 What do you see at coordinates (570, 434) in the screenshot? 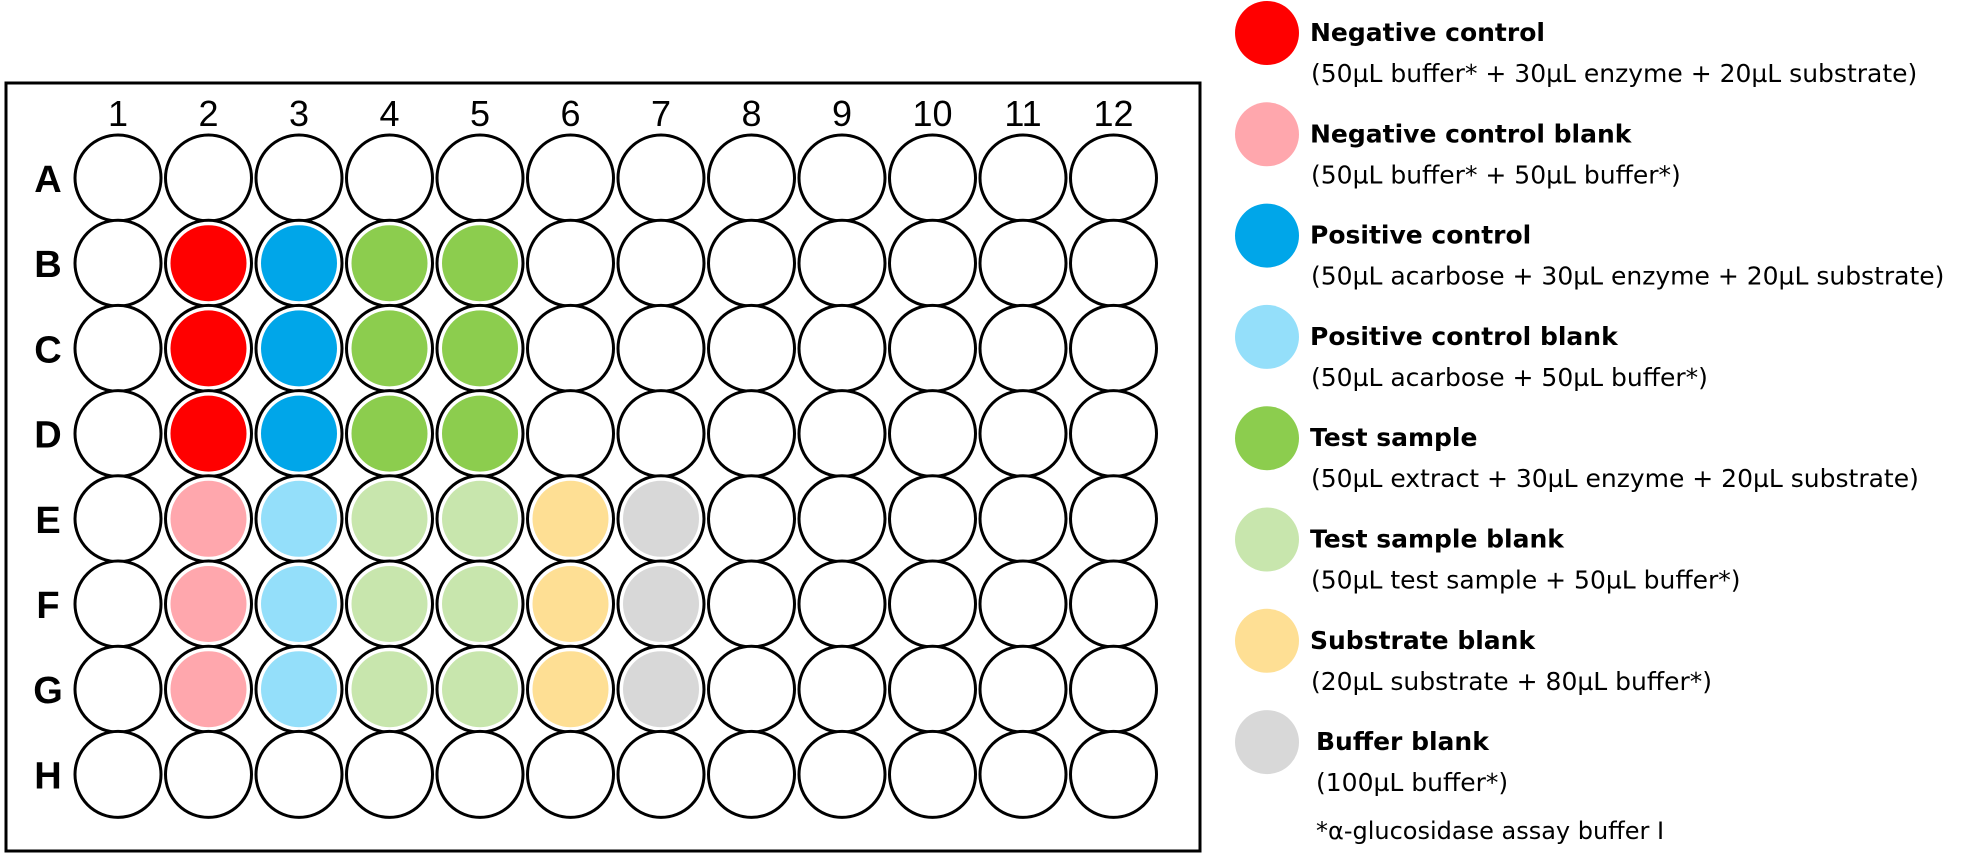
I see `well-D6` at bounding box center [570, 434].